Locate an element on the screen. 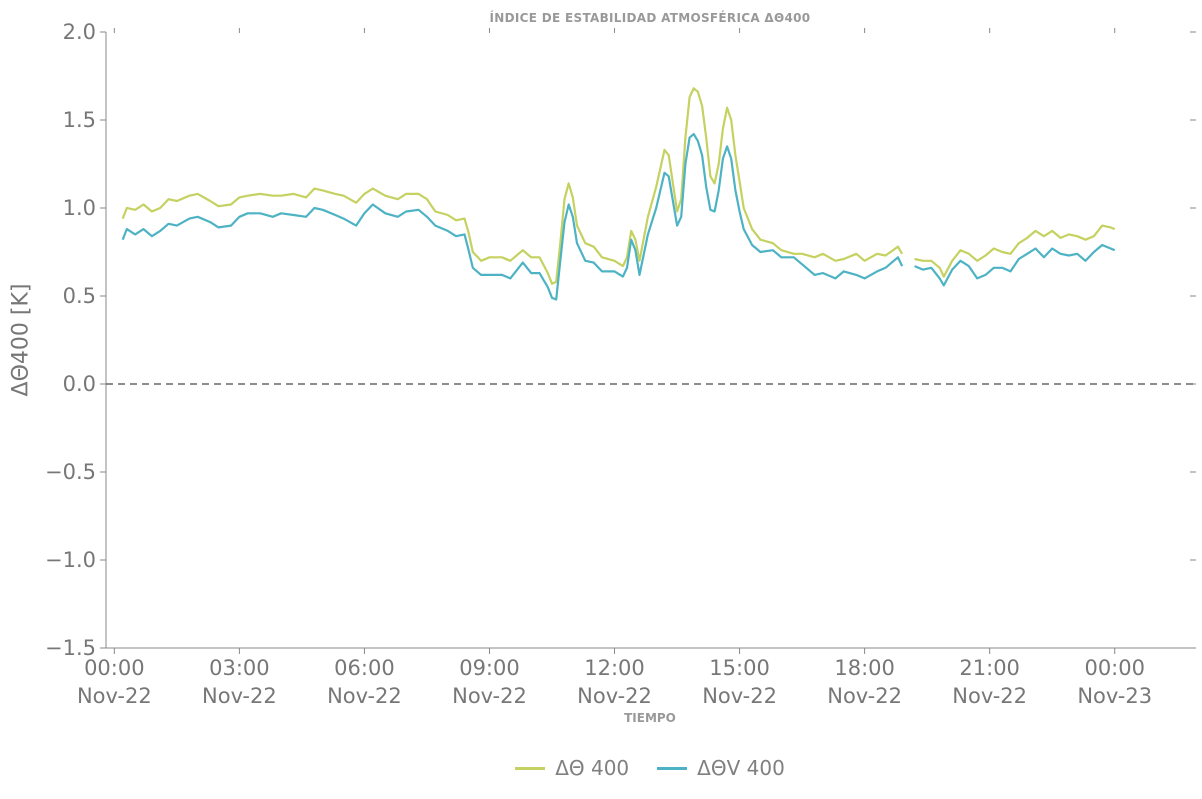 The width and height of the screenshot is (1202, 799). x-tick-label-time: 15:00 is located at coordinates (739, 668).